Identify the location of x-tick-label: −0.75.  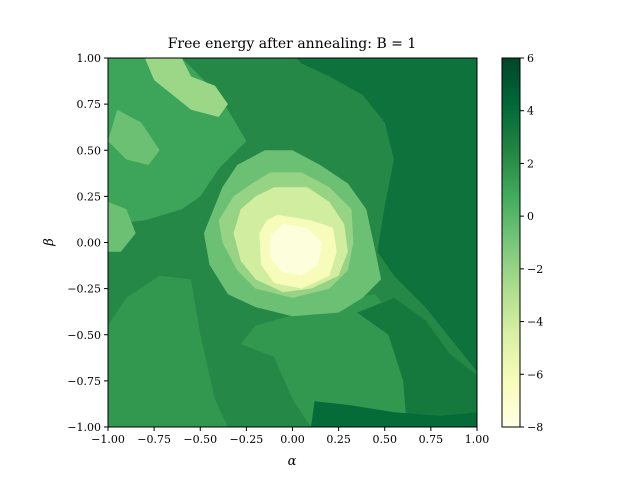
(154, 439).